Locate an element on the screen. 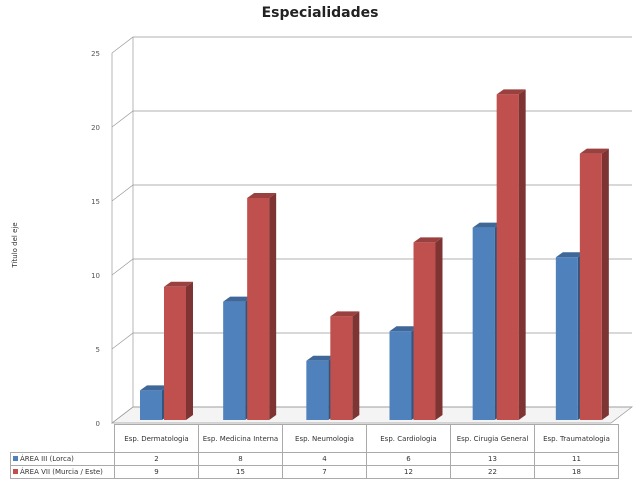  category-label: Esp. Cirugia General is located at coordinates (492, 438).